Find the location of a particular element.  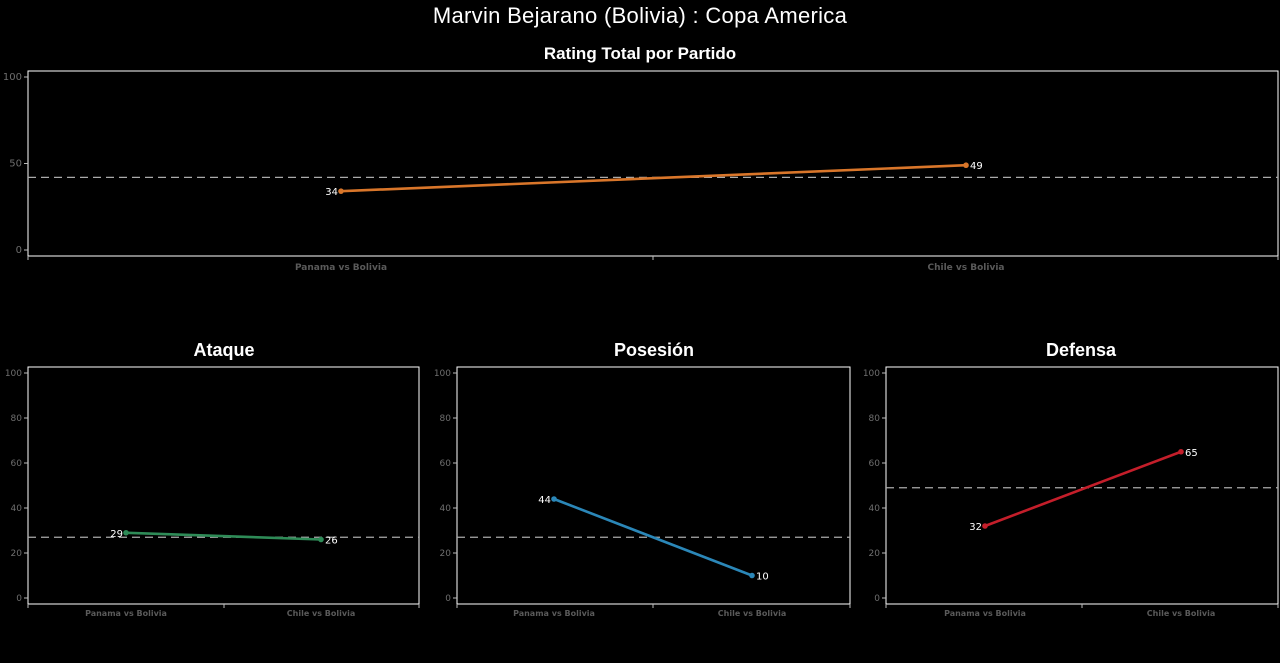

series-line-defensa is located at coordinates (1083, 489).